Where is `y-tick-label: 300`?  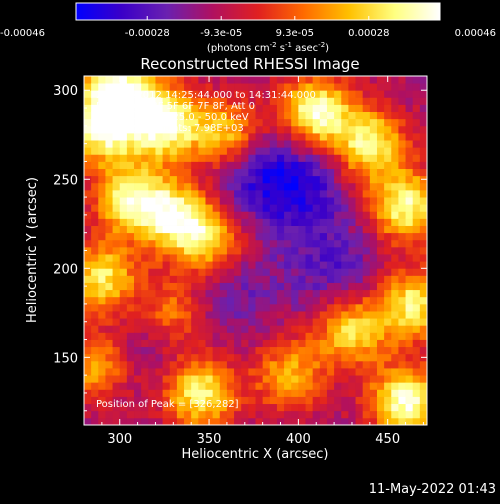
y-tick-label: 300 is located at coordinates (65, 91).